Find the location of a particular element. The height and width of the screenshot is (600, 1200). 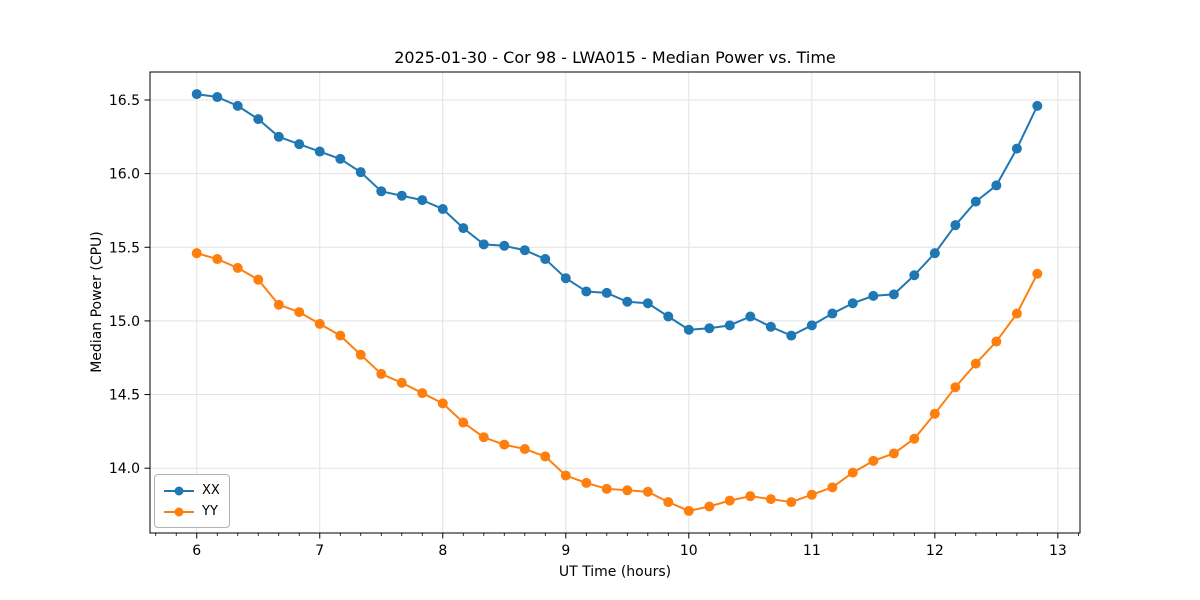

x-tick-label: 11 is located at coordinates (812, 551).